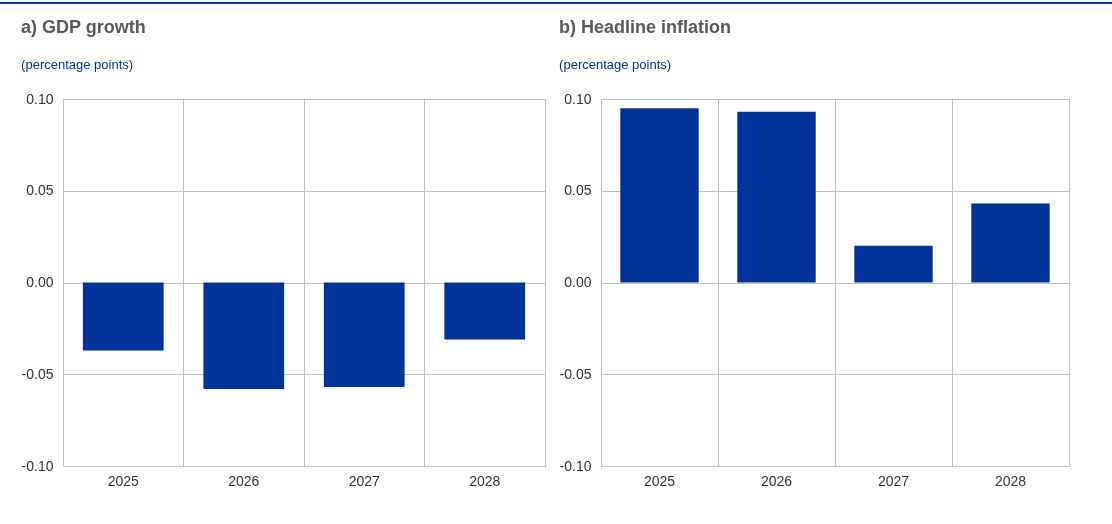 The height and width of the screenshot is (524, 1112). Describe the element at coordinates (645, 27) in the screenshot. I see `chart-title: b) Headline inflation` at that location.